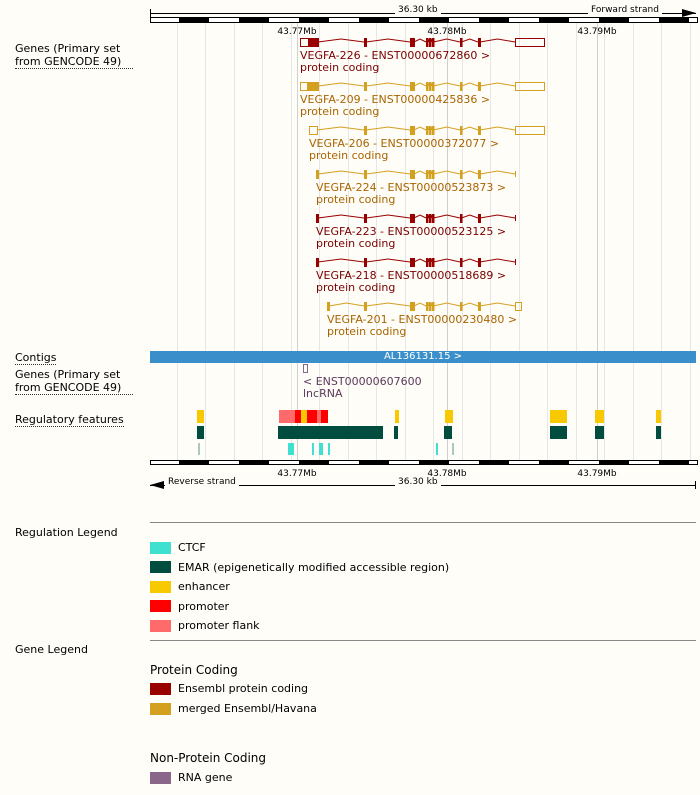 The image size is (700, 795). What do you see at coordinates (423, 357) in the screenshot?
I see `contig-bar: AL136131.15 >` at bounding box center [423, 357].